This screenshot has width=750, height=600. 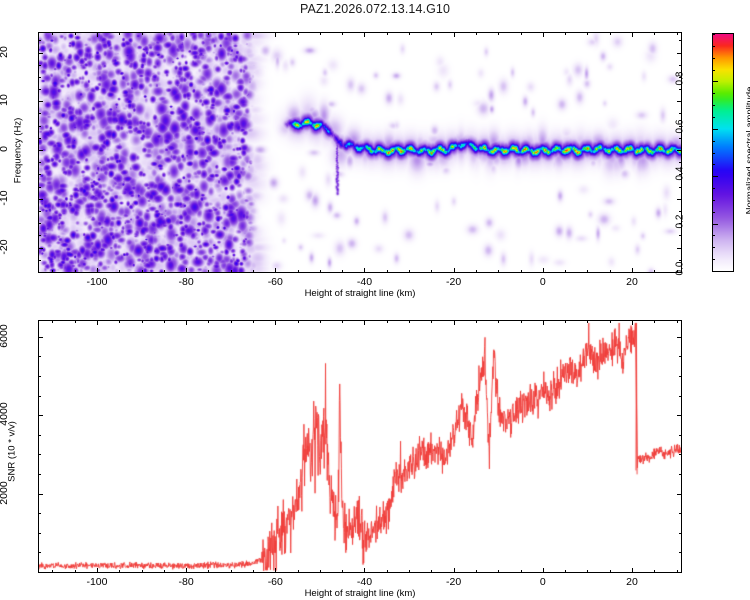 I want to click on colorbar-gradient, so click(x=723, y=152).